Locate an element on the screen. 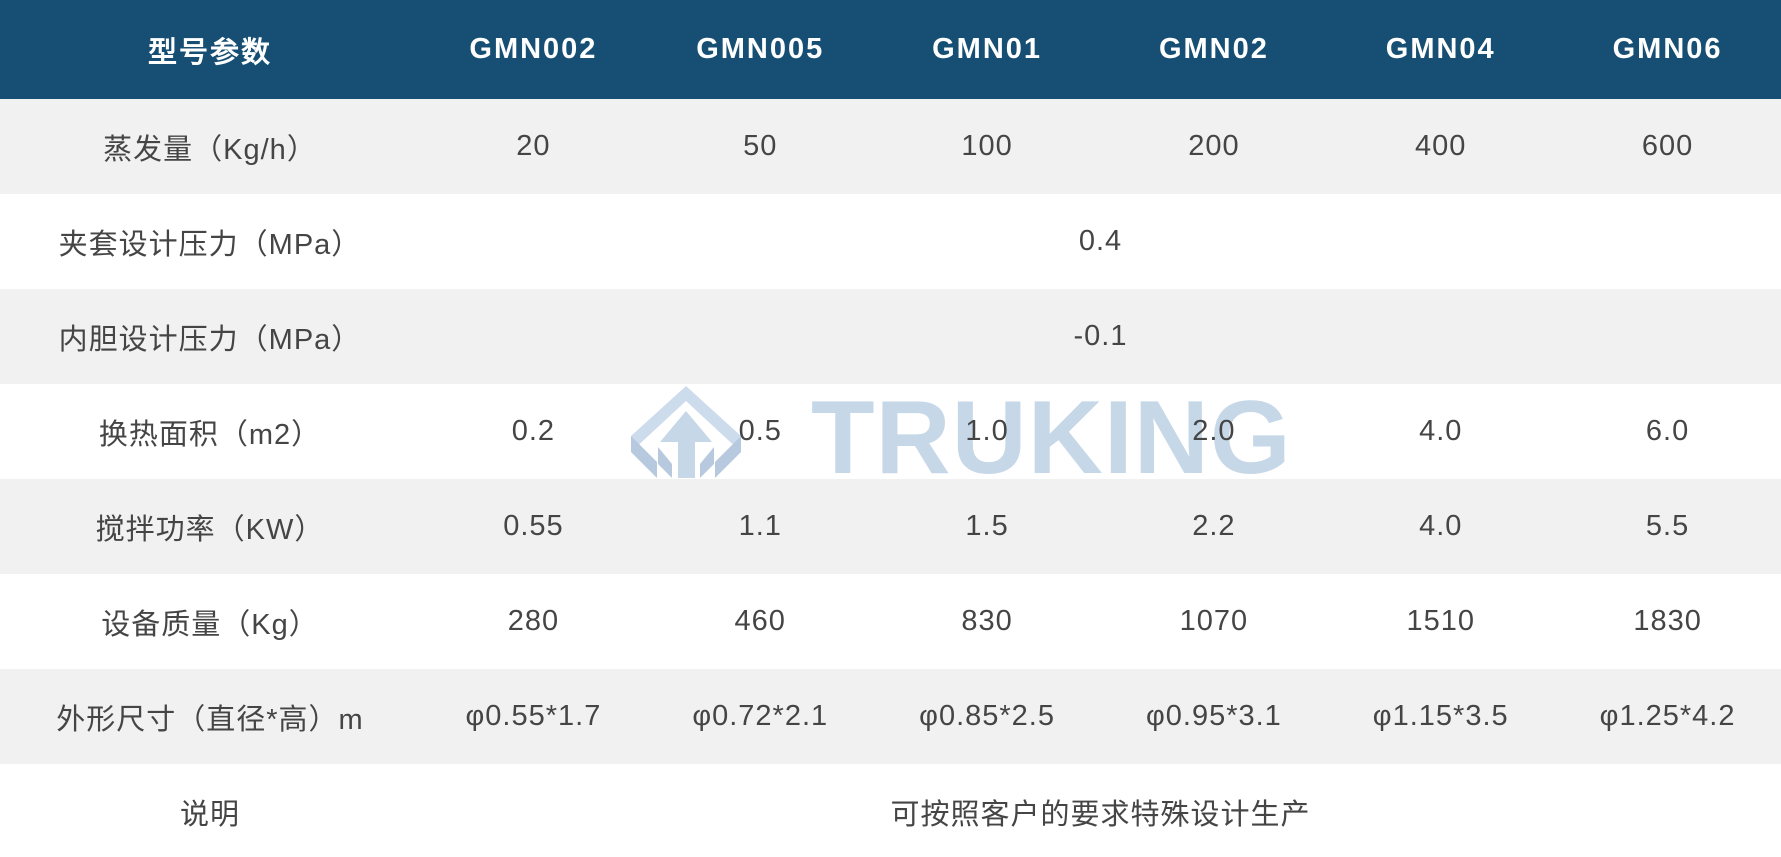 This screenshot has height=857, width=1781. value-cell: 2.0 is located at coordinates (1213, 431).